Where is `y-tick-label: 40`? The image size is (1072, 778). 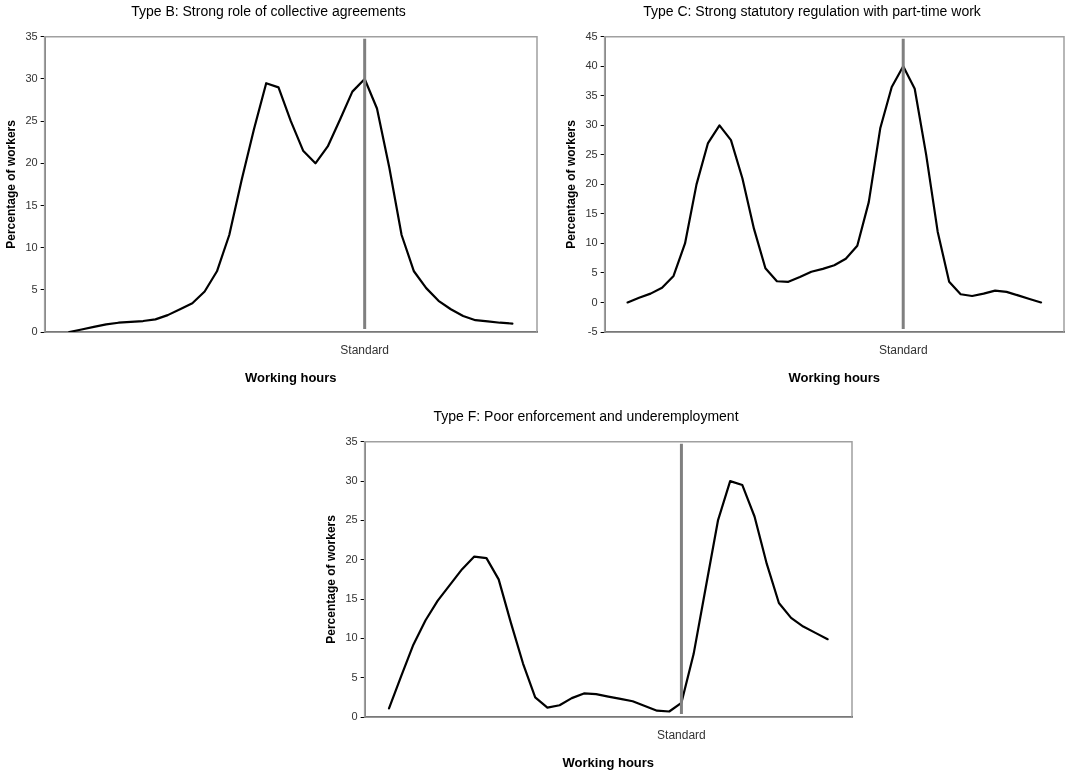 y-tick-label: 40 is located at coordinates (591, 65).